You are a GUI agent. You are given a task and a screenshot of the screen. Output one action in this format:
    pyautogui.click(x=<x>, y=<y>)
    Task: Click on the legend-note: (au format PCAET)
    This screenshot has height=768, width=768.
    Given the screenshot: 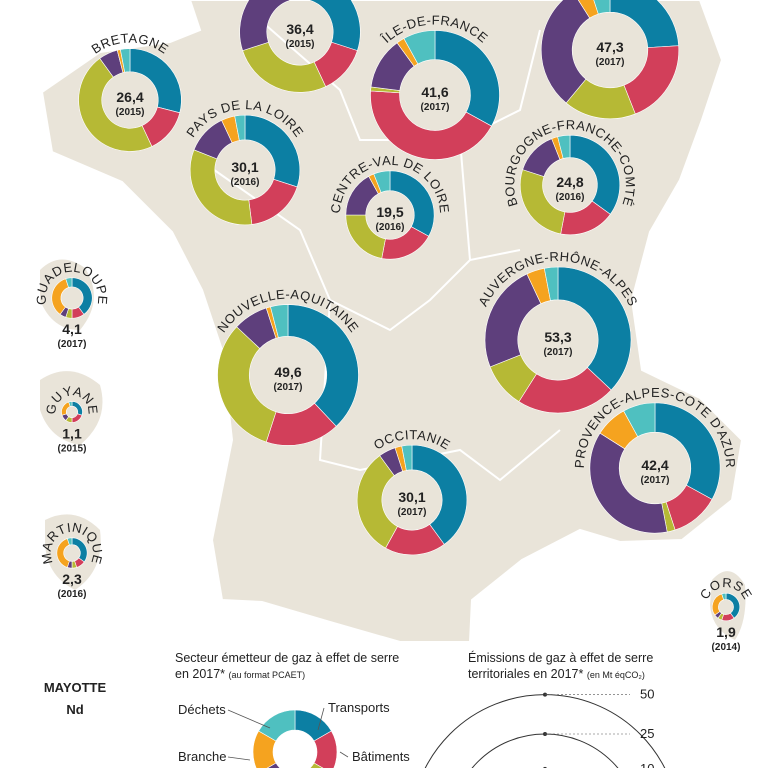 What is the action you would take?
    pyautogui.click(x=267, y=675)
    